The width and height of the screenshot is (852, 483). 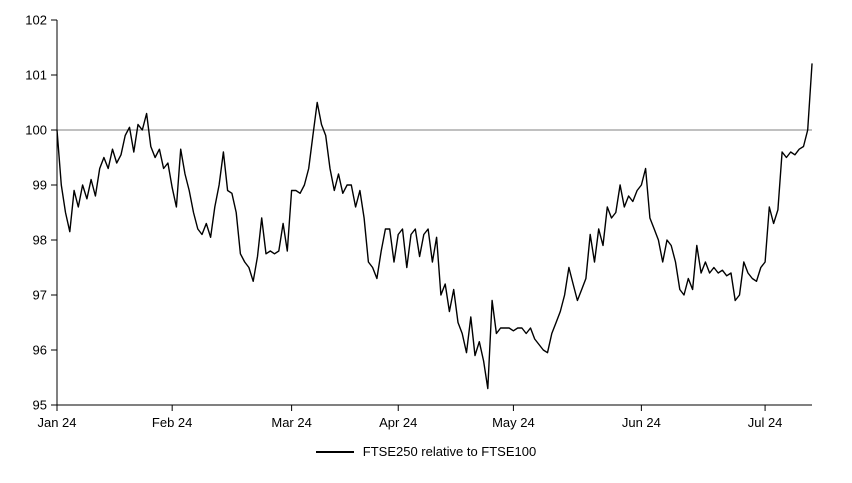 I want to click on legend: FTSE250 relative to FTSE100, so click(x=426, y=451).